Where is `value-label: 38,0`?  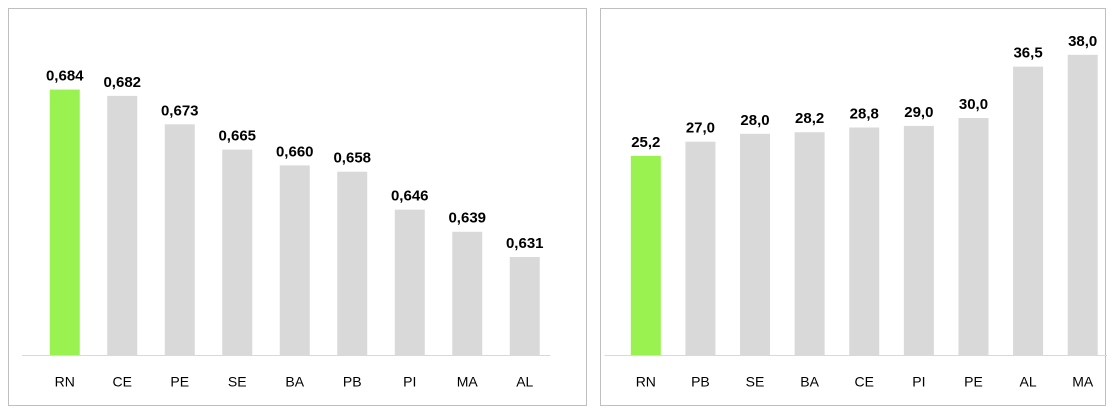
value-label: 38,0 is located at coordinates (1082, 41).